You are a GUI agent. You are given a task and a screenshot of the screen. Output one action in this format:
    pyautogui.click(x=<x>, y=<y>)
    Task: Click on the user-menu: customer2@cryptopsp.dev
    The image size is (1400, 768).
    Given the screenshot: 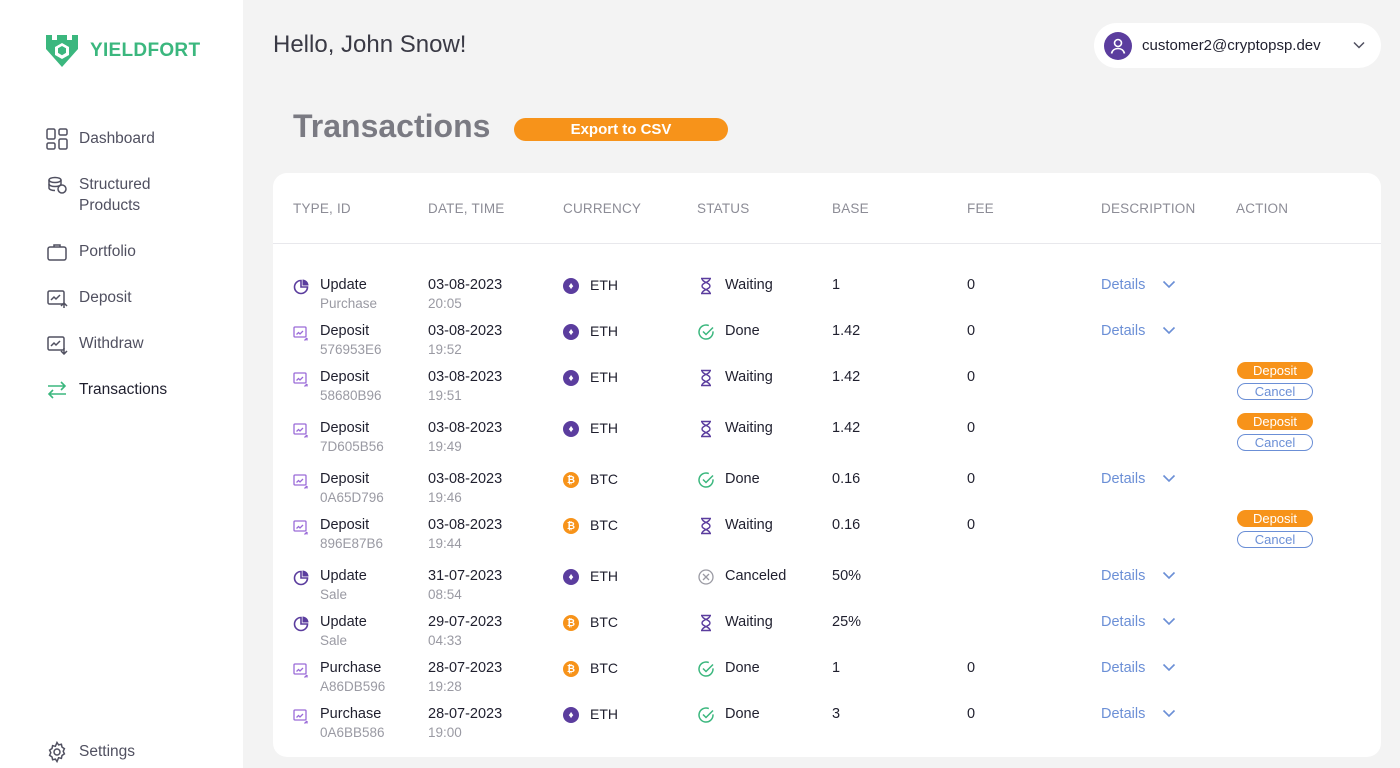 What is the action you would take?
    pyautogui.click(x=1237, y=45)
    